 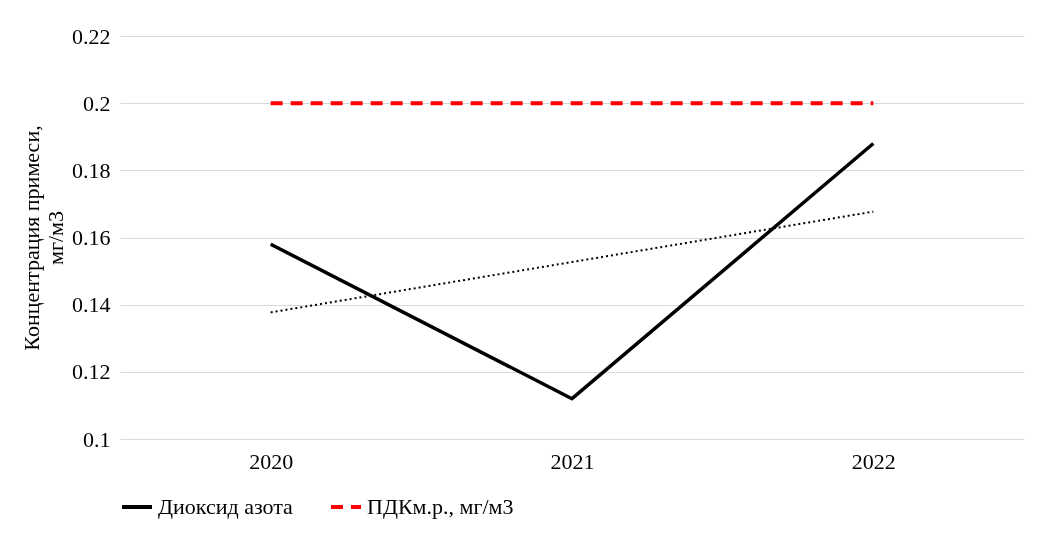 I want to click on legend-label: Диоксид азота, so click(x=226, y=506).